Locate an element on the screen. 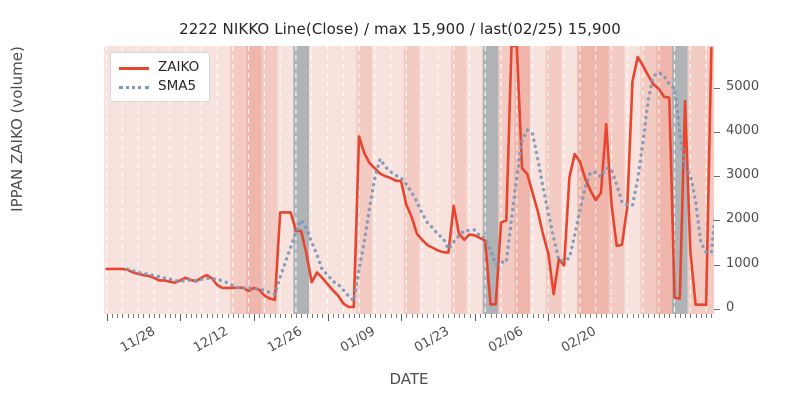 The width and height of the screenshot is (800, 400). legend-swatch-sma5 is located at coordinates (134, 87).